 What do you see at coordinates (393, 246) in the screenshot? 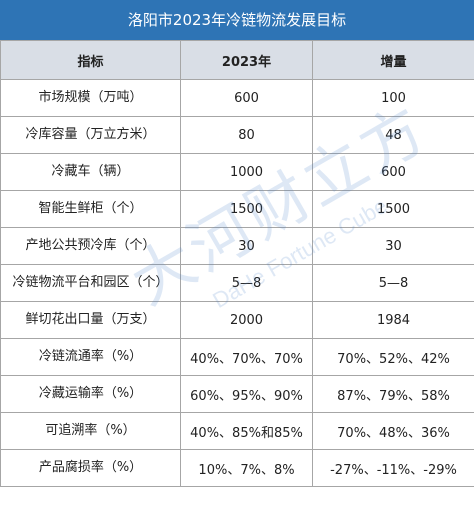
I see `cell-increment: 30` at bounding box center [393, 246].